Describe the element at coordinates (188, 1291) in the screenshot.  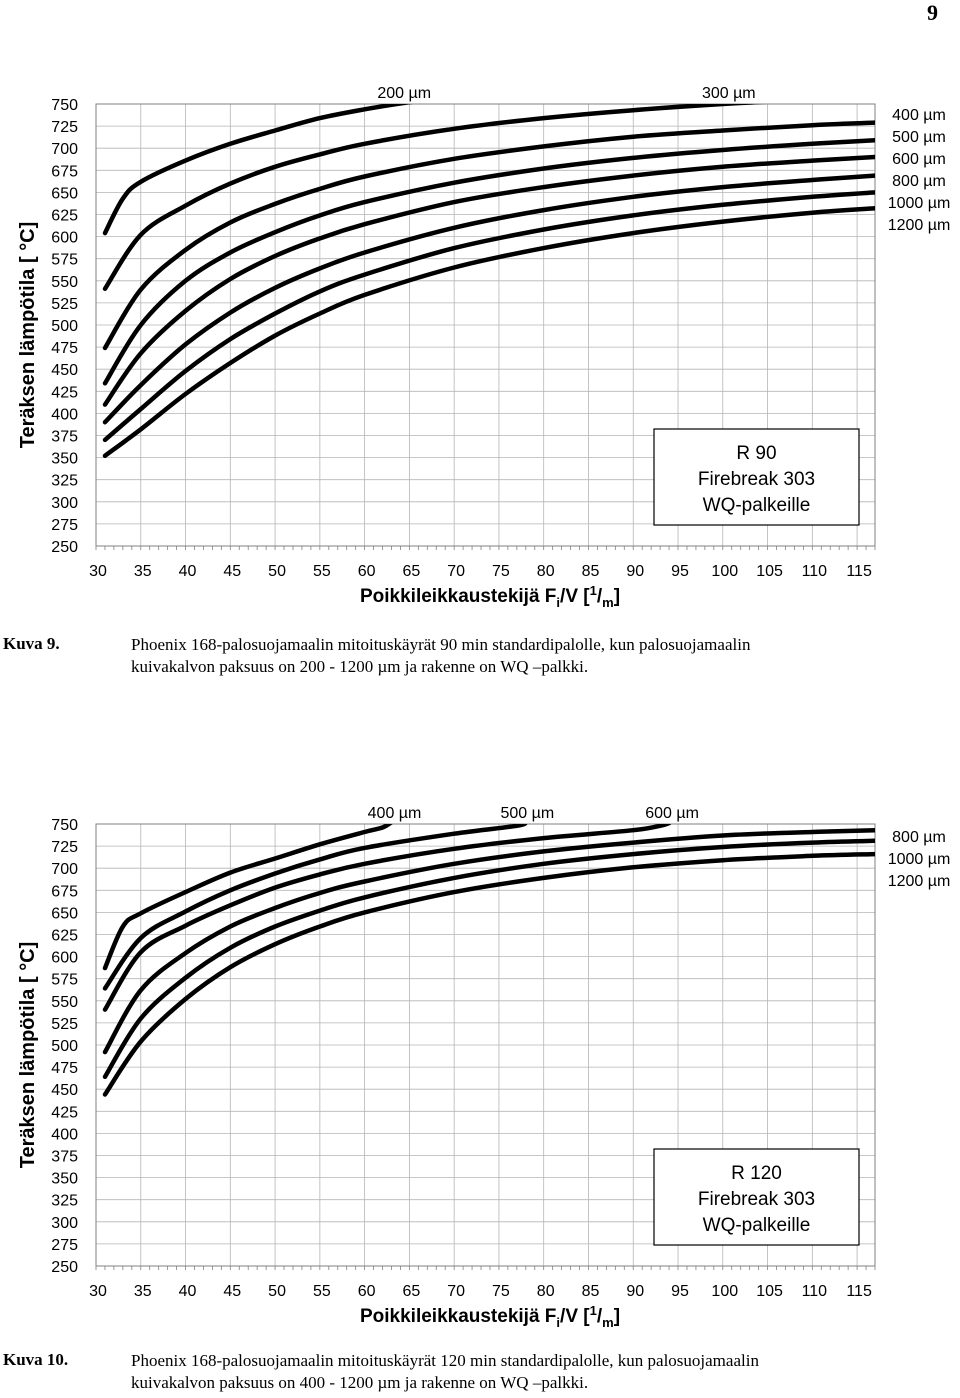
I see `x-tick-label: 40` at that location.